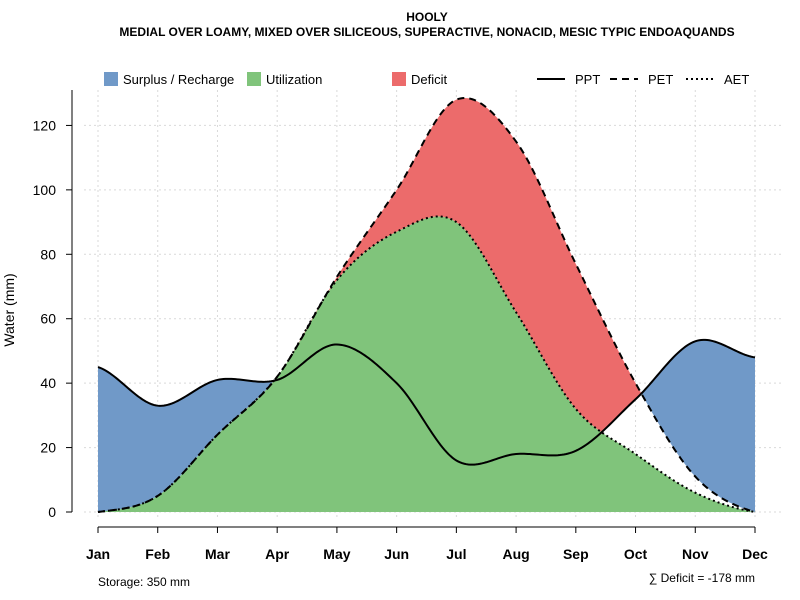 This screenshot has width=800, height=600. I want to click on y-tick-label: 80, so click(48, 254).